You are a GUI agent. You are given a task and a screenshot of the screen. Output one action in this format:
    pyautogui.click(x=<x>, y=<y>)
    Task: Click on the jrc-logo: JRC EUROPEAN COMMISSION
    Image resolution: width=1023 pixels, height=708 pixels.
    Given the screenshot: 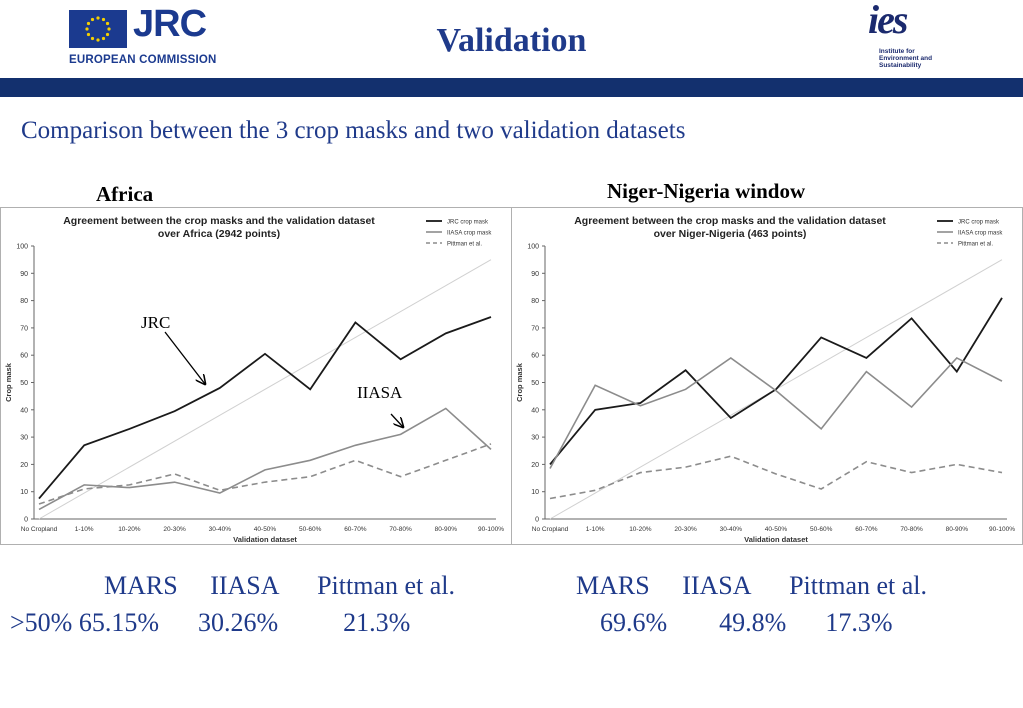 What is the action you would take?
    pyautogui.click(x=142, y=37)
    